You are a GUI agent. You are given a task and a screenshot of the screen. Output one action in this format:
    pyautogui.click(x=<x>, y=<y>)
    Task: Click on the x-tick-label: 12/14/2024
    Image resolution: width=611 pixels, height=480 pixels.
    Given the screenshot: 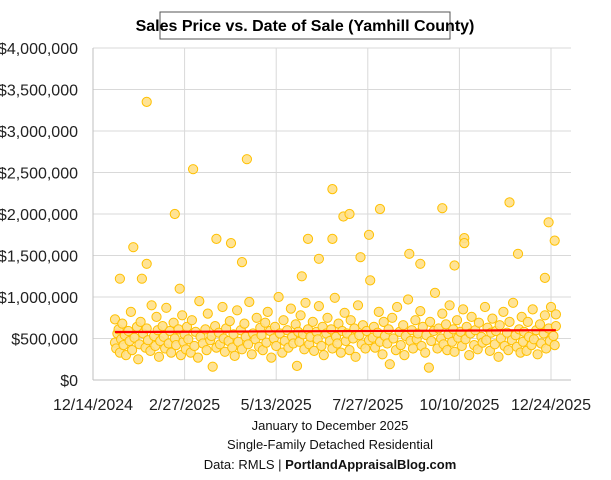 What is the action you would take?
    pyautogui.click(x=93, y=405)
    